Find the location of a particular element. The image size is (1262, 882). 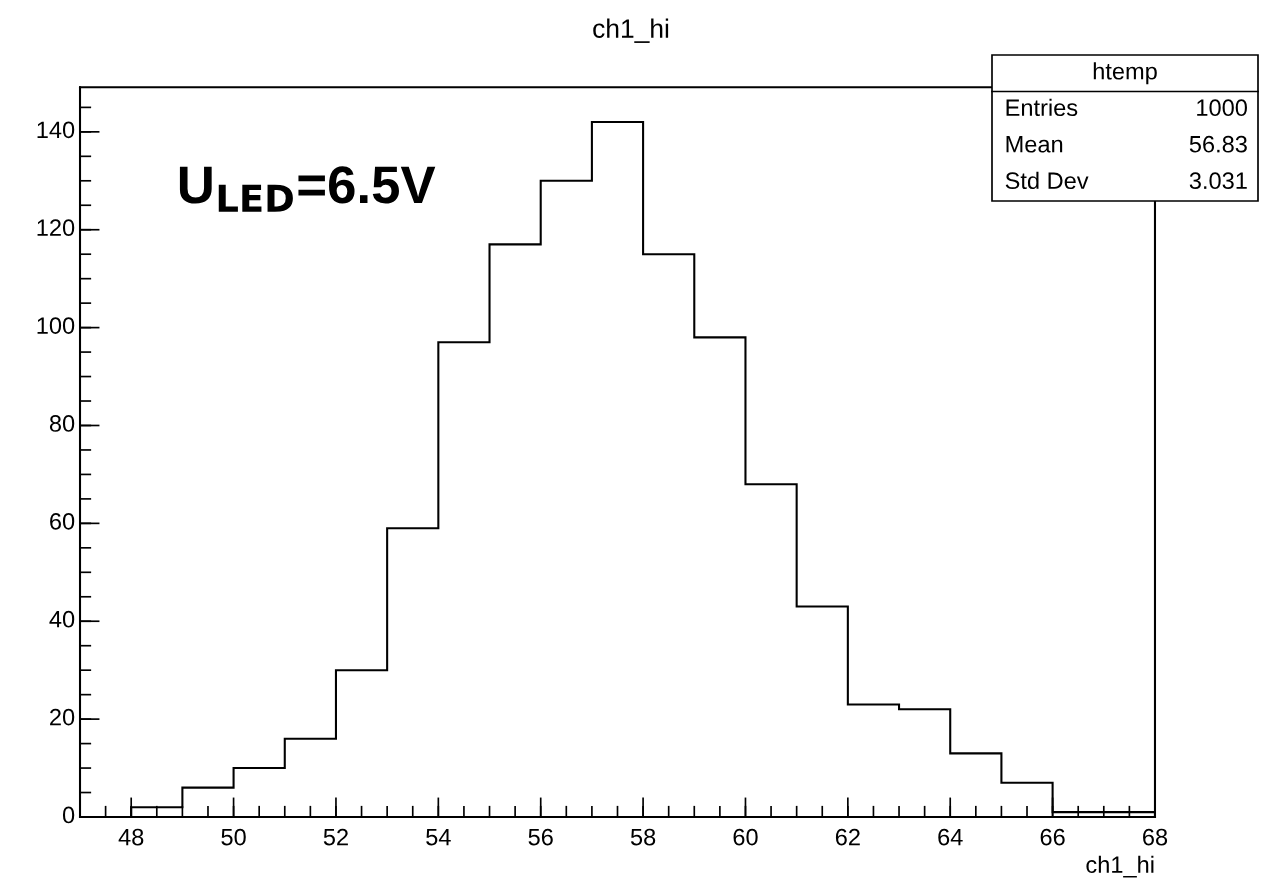

text: htemp is located at coordinates (1125, 73).